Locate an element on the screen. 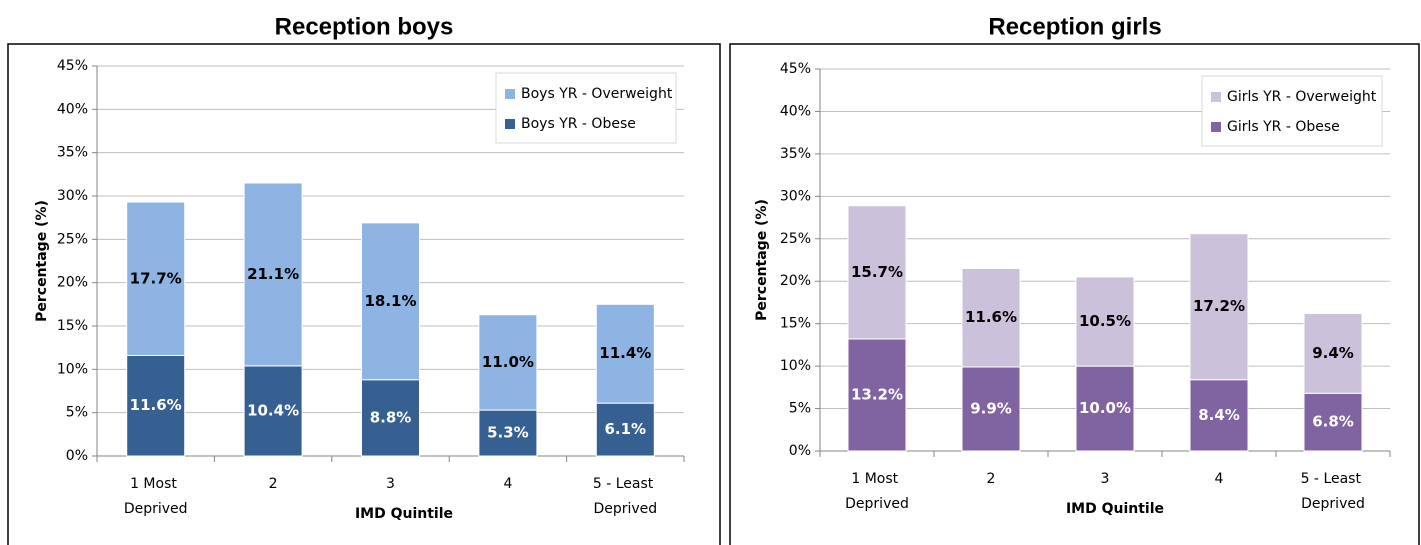 Image resolution: width=1421 pixels, height=545 pixels. data-label: 18.1% is located at coordinates (390, 301).